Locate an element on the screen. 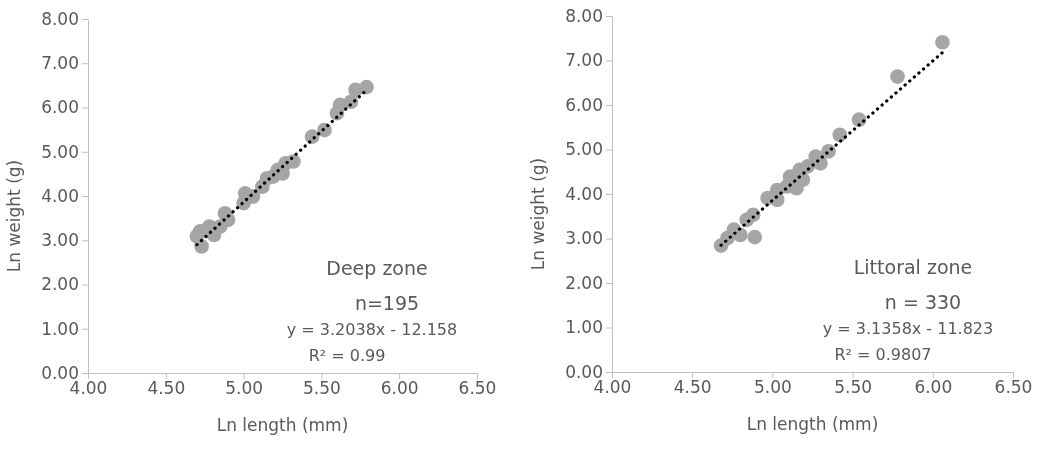 The height and width of the screenshot is (455, 1040). annotation: n=195 is located at coordinates (387, 303).